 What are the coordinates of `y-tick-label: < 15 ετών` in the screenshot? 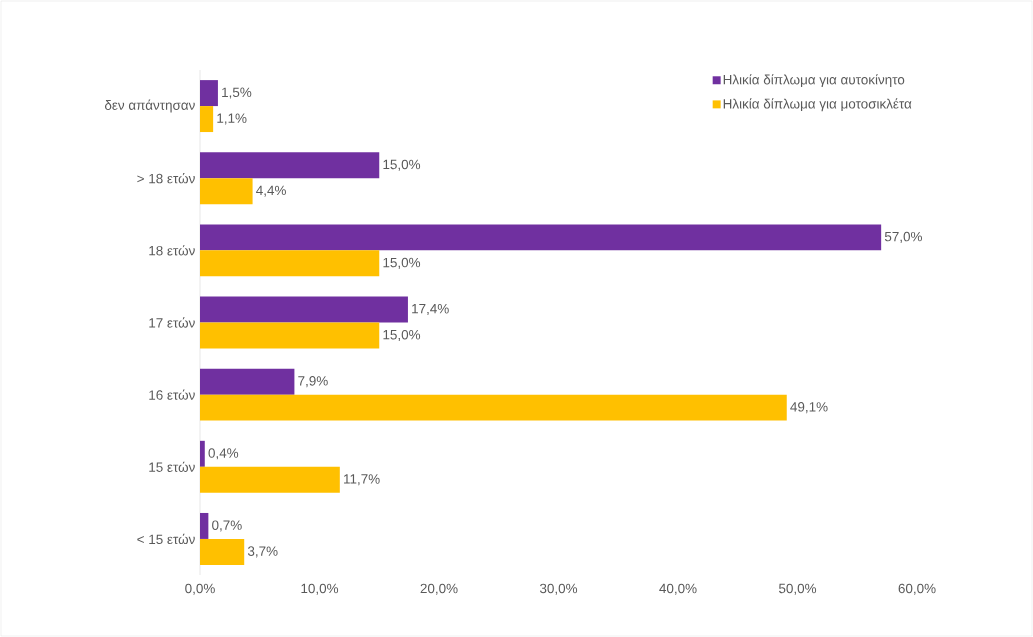 It's located at (166, 539).